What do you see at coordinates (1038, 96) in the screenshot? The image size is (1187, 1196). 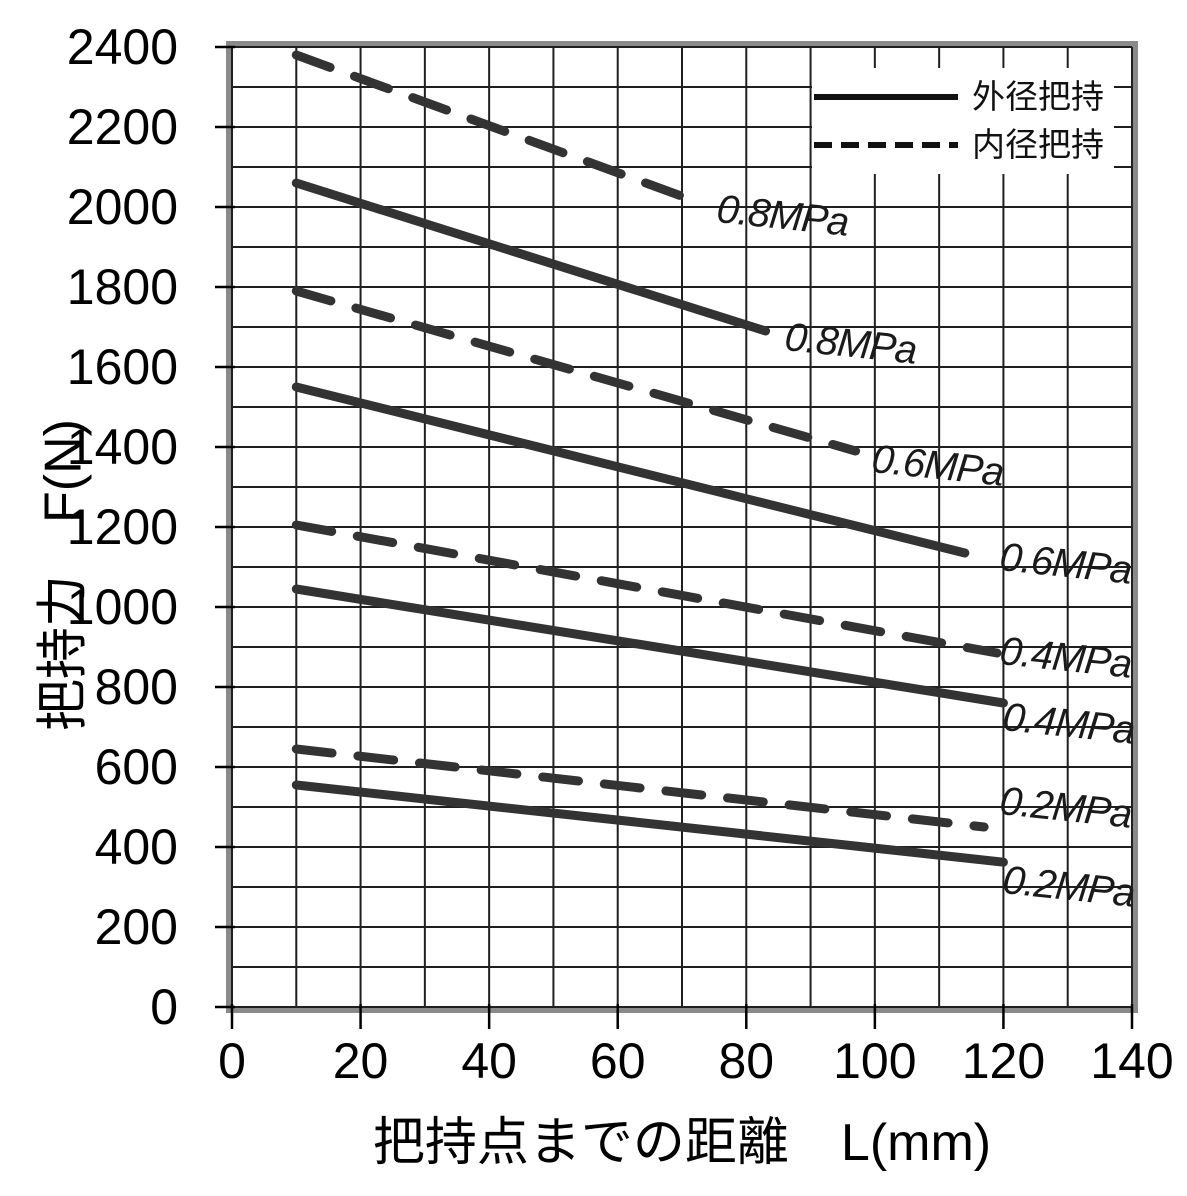 I see `legend-label-outer-grip: 外径把持` at bounding box center [1038, 96].